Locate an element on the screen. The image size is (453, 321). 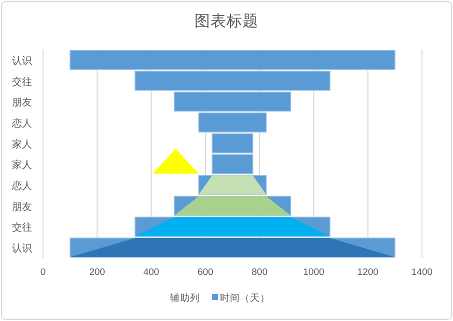
x-tick-label: 1000 is located at coordinates (313, 272).